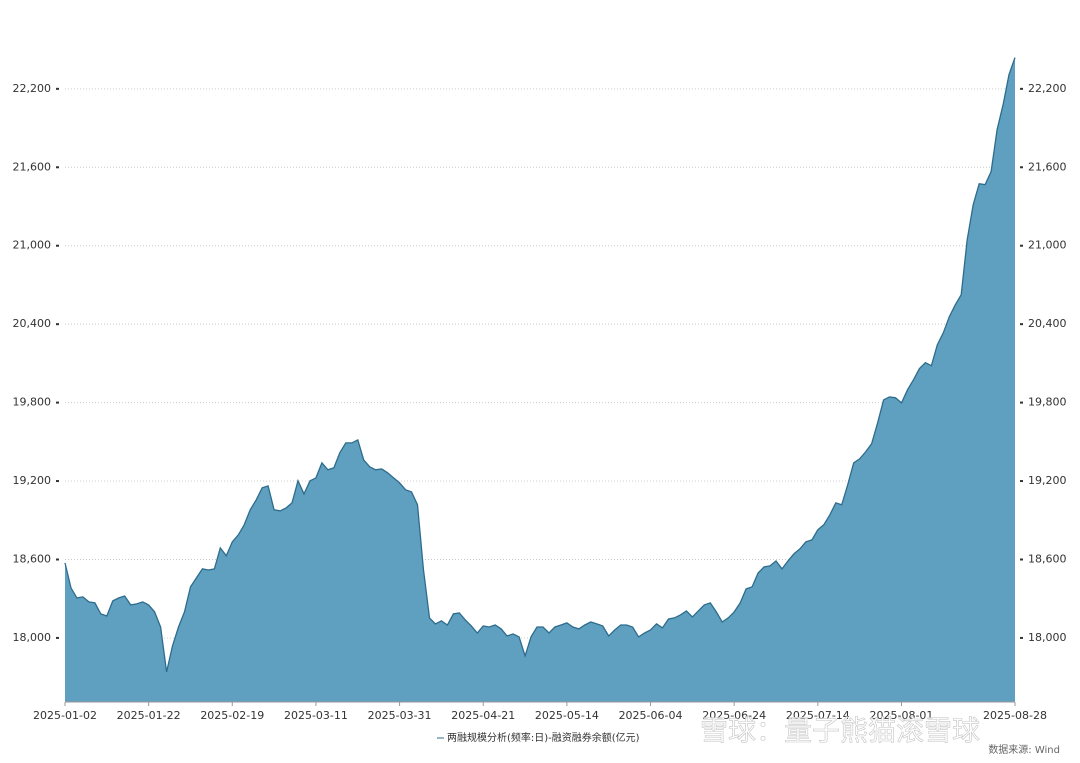 The width and height of the screenshot is (1080, 763). Describe the element at coordinates (734, 715) in the screenshot. I see `x-tick-label: 2025-06-24` at that location.